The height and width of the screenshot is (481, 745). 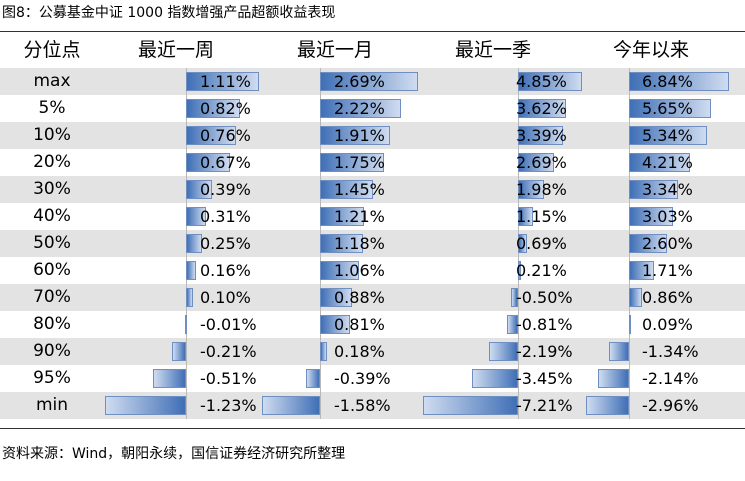 I want to click on cell-value-ytd: 5.34%, so click(x=667, y=135).